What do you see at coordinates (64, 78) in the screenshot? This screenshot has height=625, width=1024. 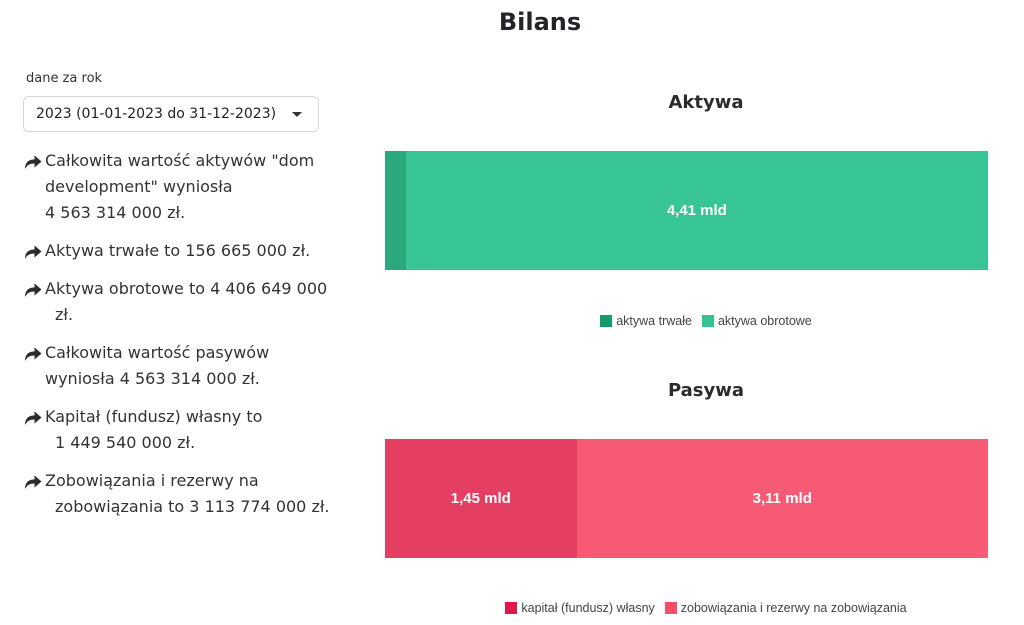 I see `year-label: dane za rok` at bounding box center [64, 78].